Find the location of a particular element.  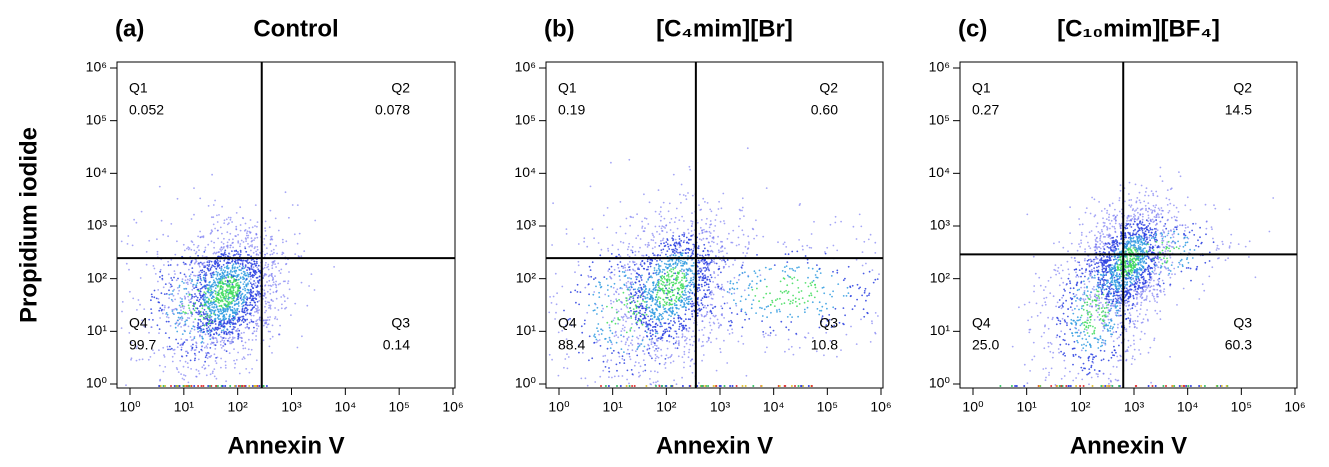

x-tick-label: 10⁶ is located at coordinates (452, 407).